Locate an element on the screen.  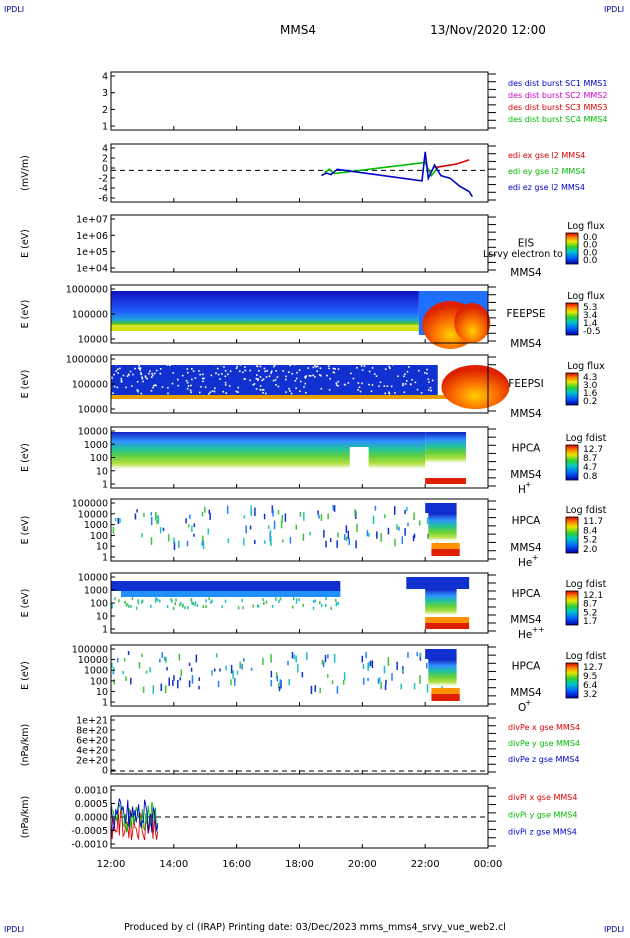
y-tick-label: 10000 is located at coordinates (93, 432).